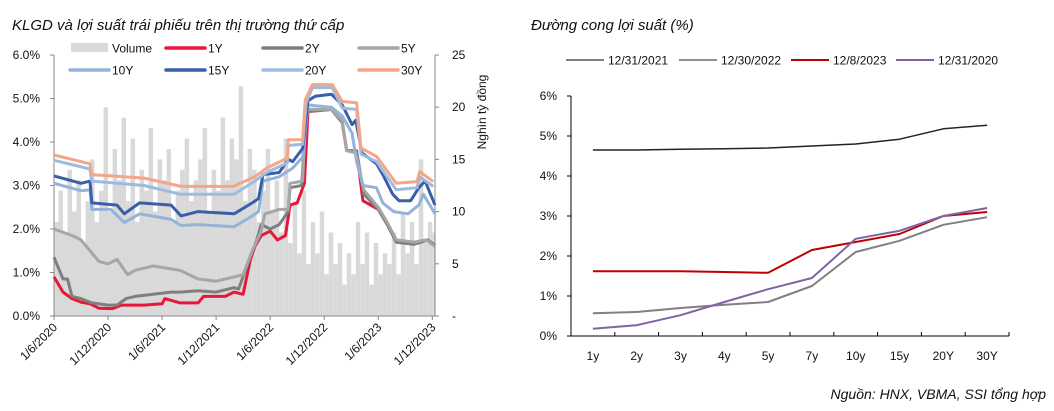  I want to click on legend: 12/31/2021 12/30/2022 12/8/2023 12/31/2020, so click(782, 61).